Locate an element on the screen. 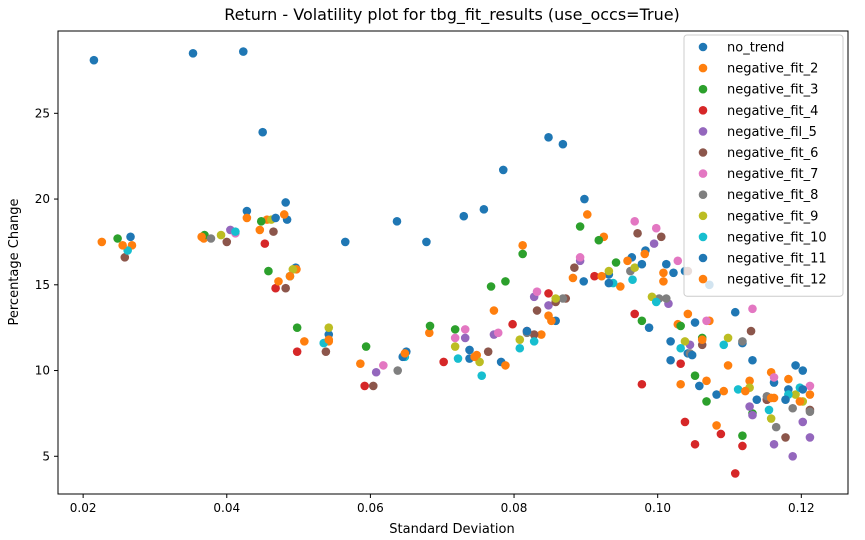 The image size is (865, 540). legend-label: negative_fit_10 is located at coordinates (777, 237).